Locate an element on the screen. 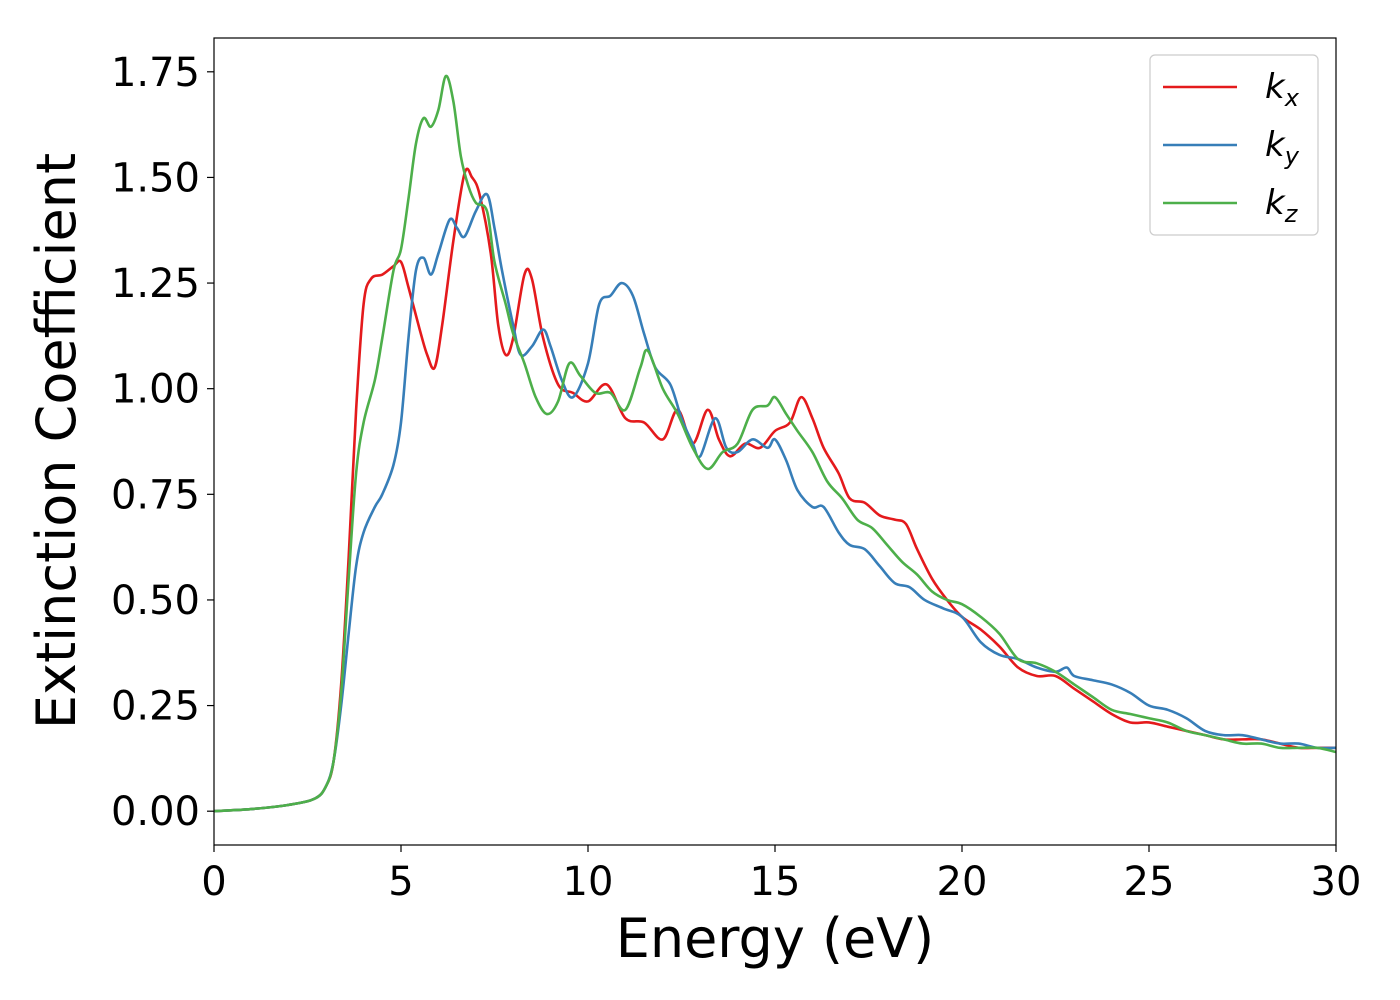 This screenshot has height=1000, width=1400. legend-label-x: kx is located at coordinates (1282, 89).